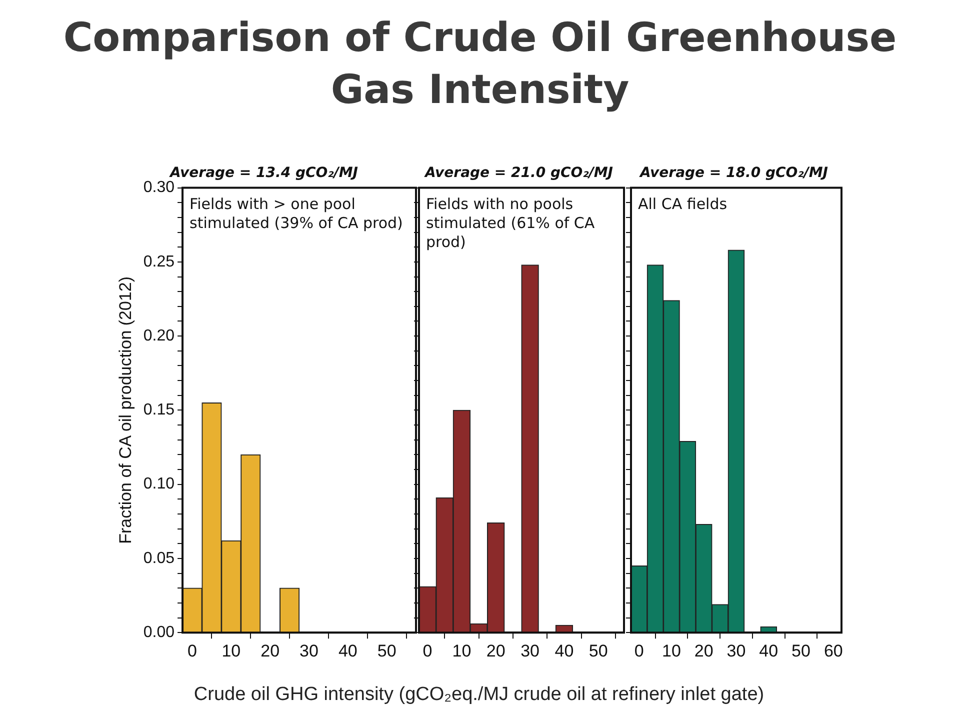 The width and height of the screenshot is (958, 720). What do you see at coordinates (263, 173) in the screenshot?
I see `chart-title: Average = 13.4 gCO₂/MJ` at bounding box center [263, 173].